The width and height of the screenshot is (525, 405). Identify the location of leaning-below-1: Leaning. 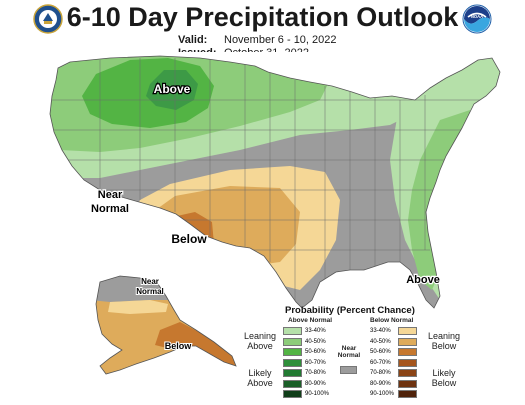
(444, 336).